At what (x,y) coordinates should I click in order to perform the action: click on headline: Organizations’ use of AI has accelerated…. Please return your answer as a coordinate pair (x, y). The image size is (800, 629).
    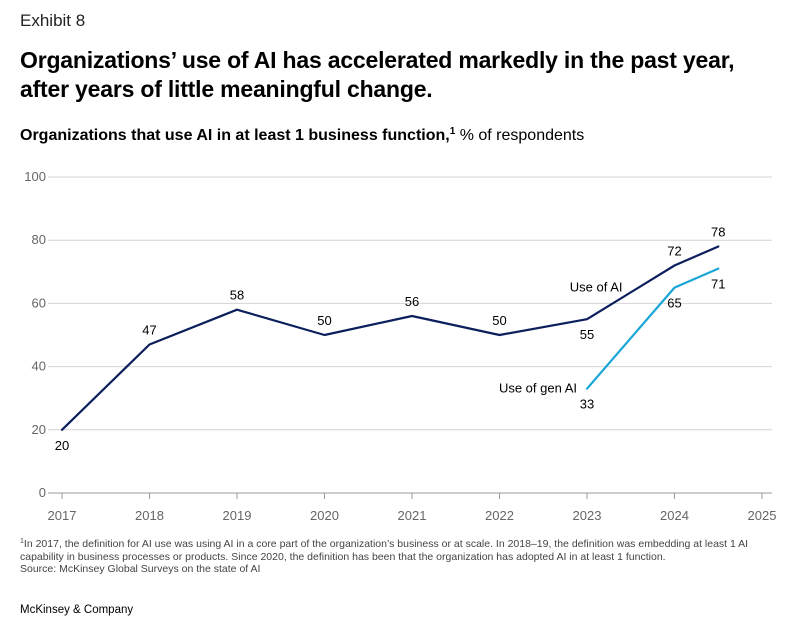
    Looking at the image, I should click on (377, 74).